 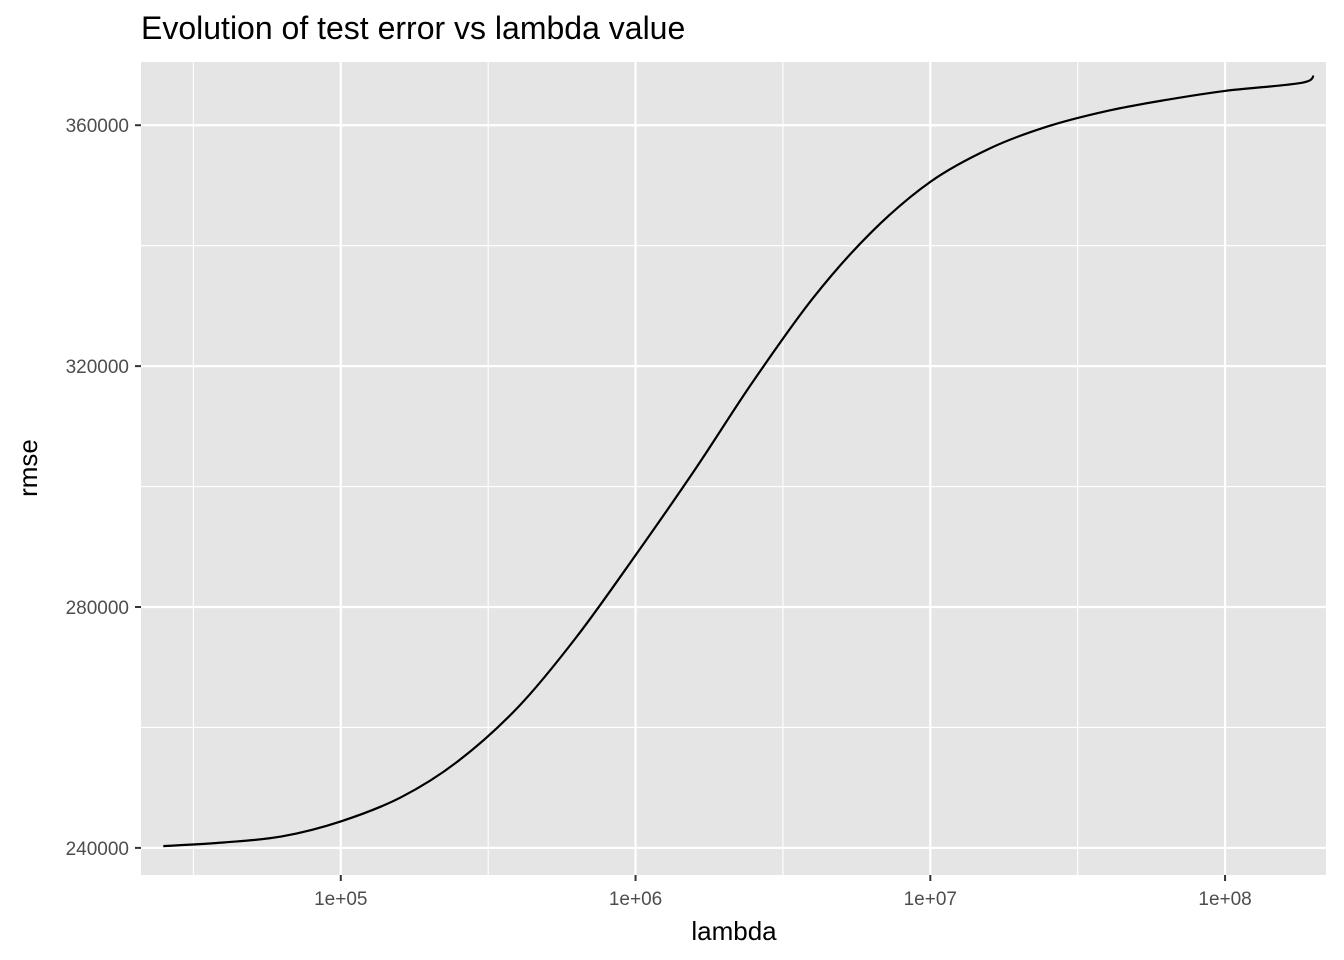 I want to click on y-axis: 240000 280000 320000 360000, so click(x=103, y=488).